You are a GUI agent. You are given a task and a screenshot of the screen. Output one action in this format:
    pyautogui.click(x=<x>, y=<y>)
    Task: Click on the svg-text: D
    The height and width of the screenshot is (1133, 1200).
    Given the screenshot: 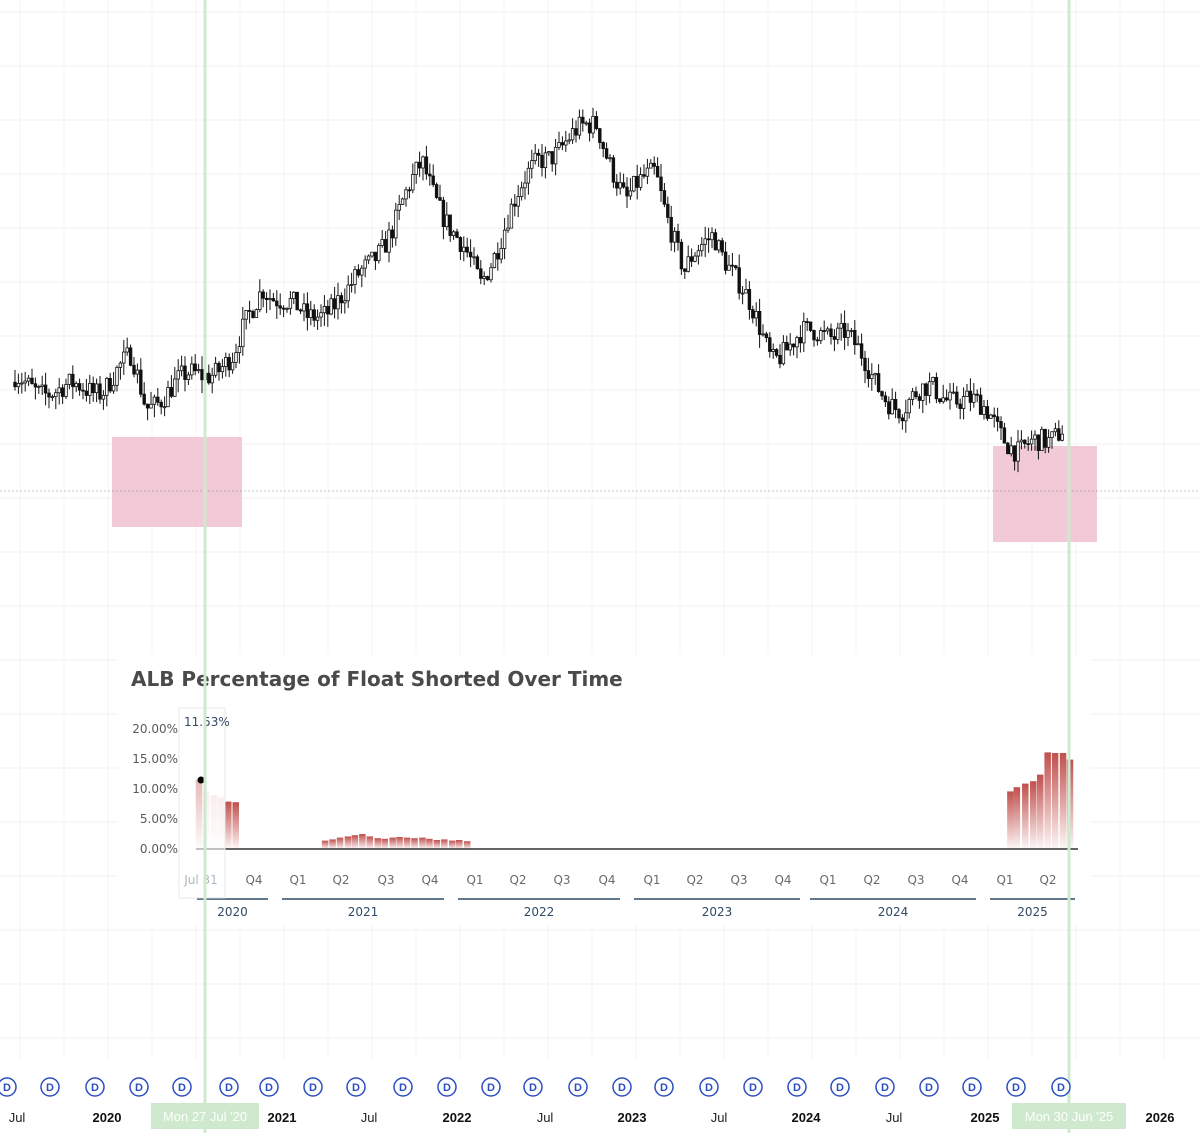 What is the action you would take?
    pyautogui.click(x=269, y=1088)
    